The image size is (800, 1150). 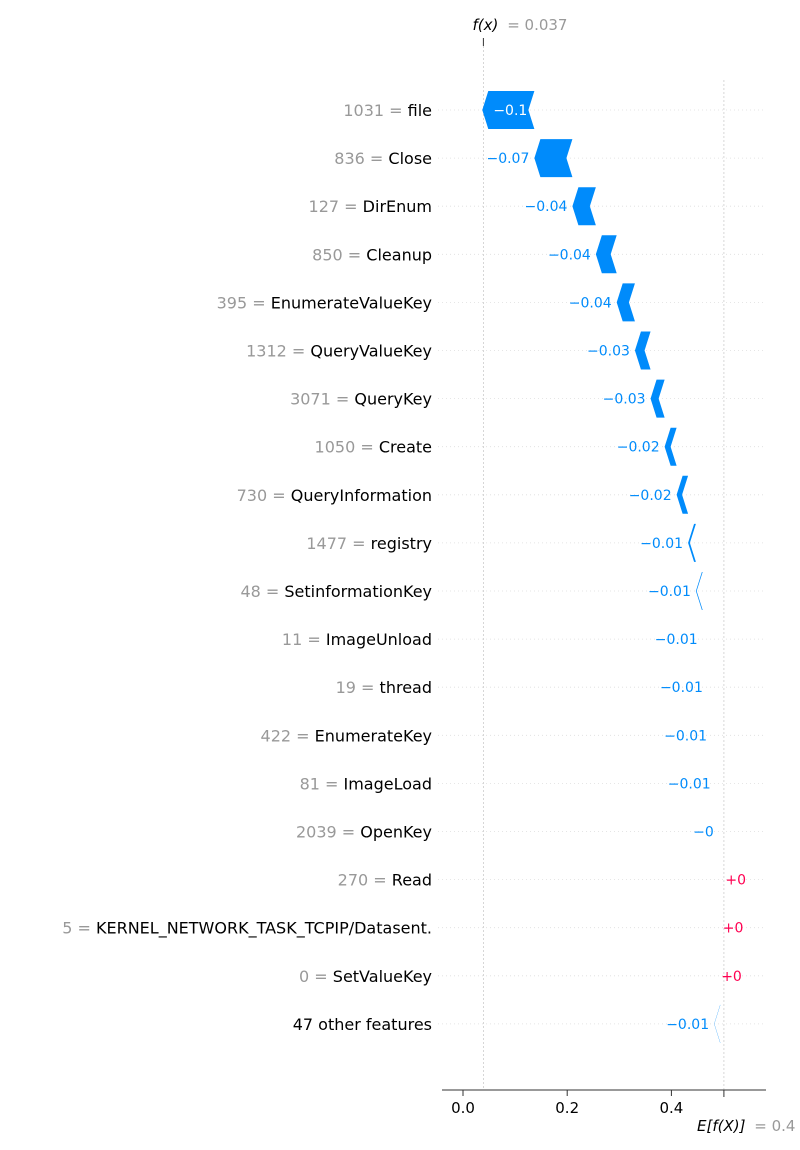 What do you see at coordinates (379, 639) in the screenshot?
I see `feature-name: ImageUnload` at bounding box center [379, 639].